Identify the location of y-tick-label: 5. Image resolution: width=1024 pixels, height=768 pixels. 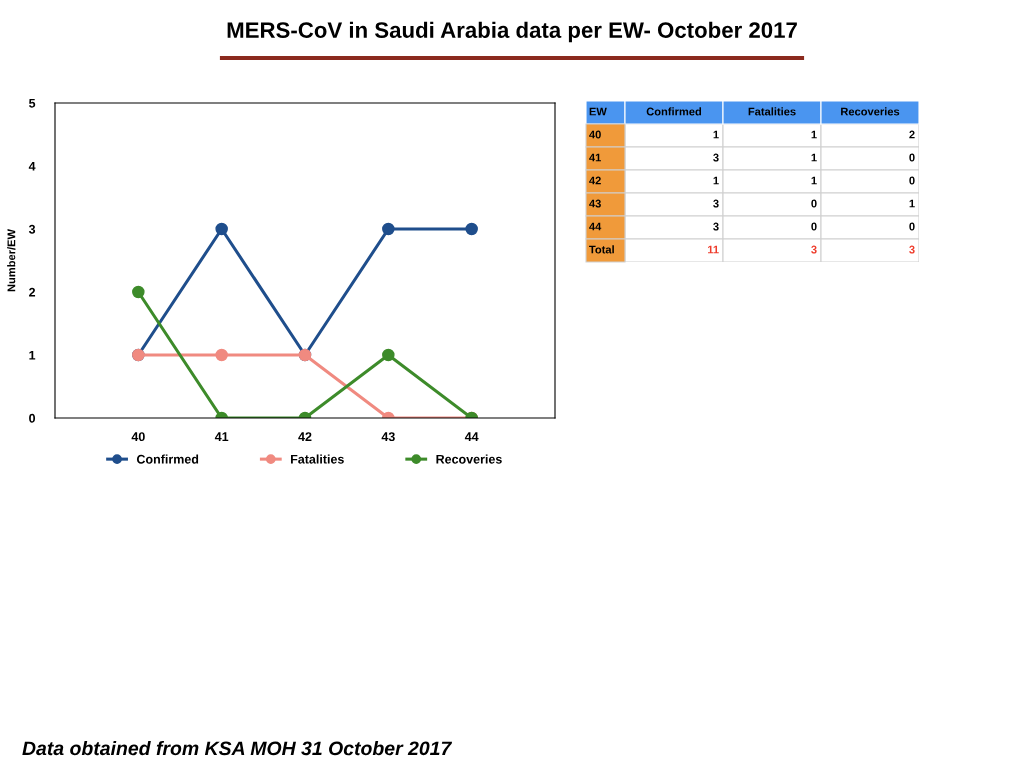
(32, 103).